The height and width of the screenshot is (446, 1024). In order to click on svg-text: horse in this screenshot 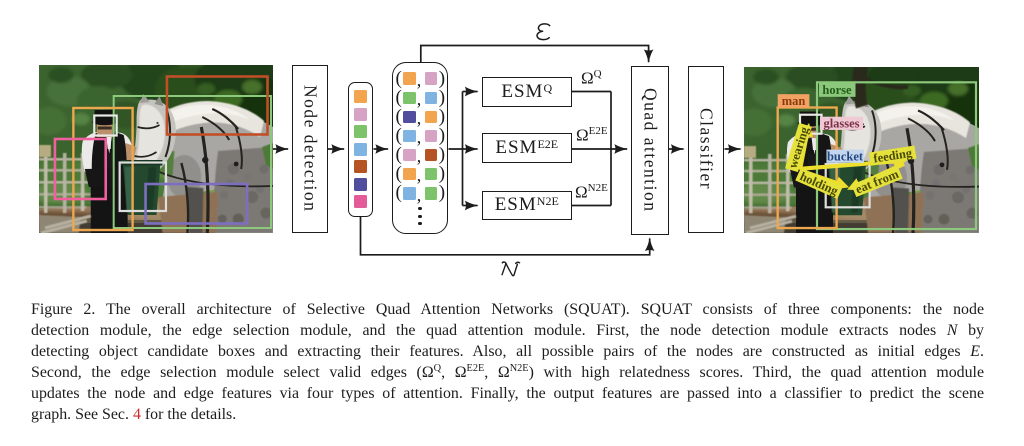, I will do `click(837, 90)`.